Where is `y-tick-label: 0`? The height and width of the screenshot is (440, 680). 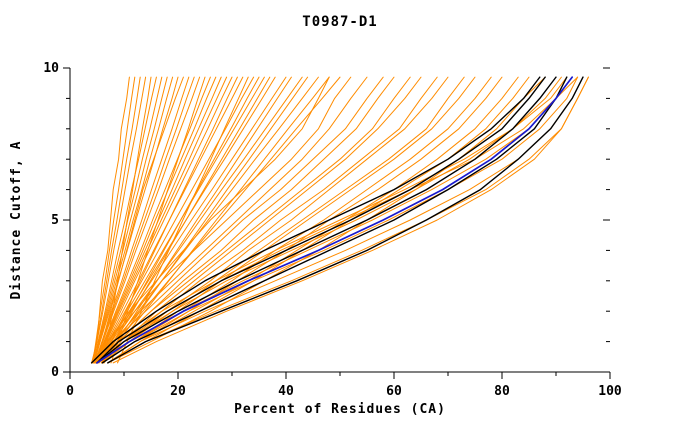 y-tick-label: 0 is located at coordinates (55, 372).